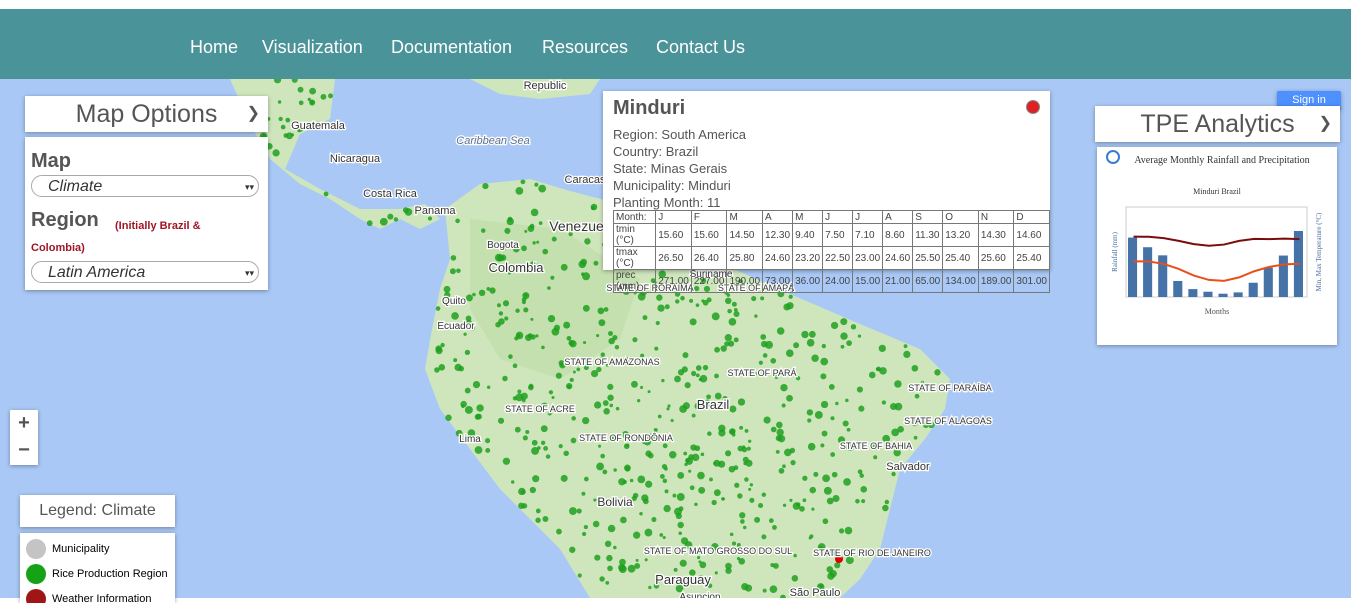 Image resolution: width=1351 pixels, height=603 pixels. What do you see at coordinates (634, 281) in the screenshot?
I see `table-cell: prec (mm)` at bounding box center [634, 281].